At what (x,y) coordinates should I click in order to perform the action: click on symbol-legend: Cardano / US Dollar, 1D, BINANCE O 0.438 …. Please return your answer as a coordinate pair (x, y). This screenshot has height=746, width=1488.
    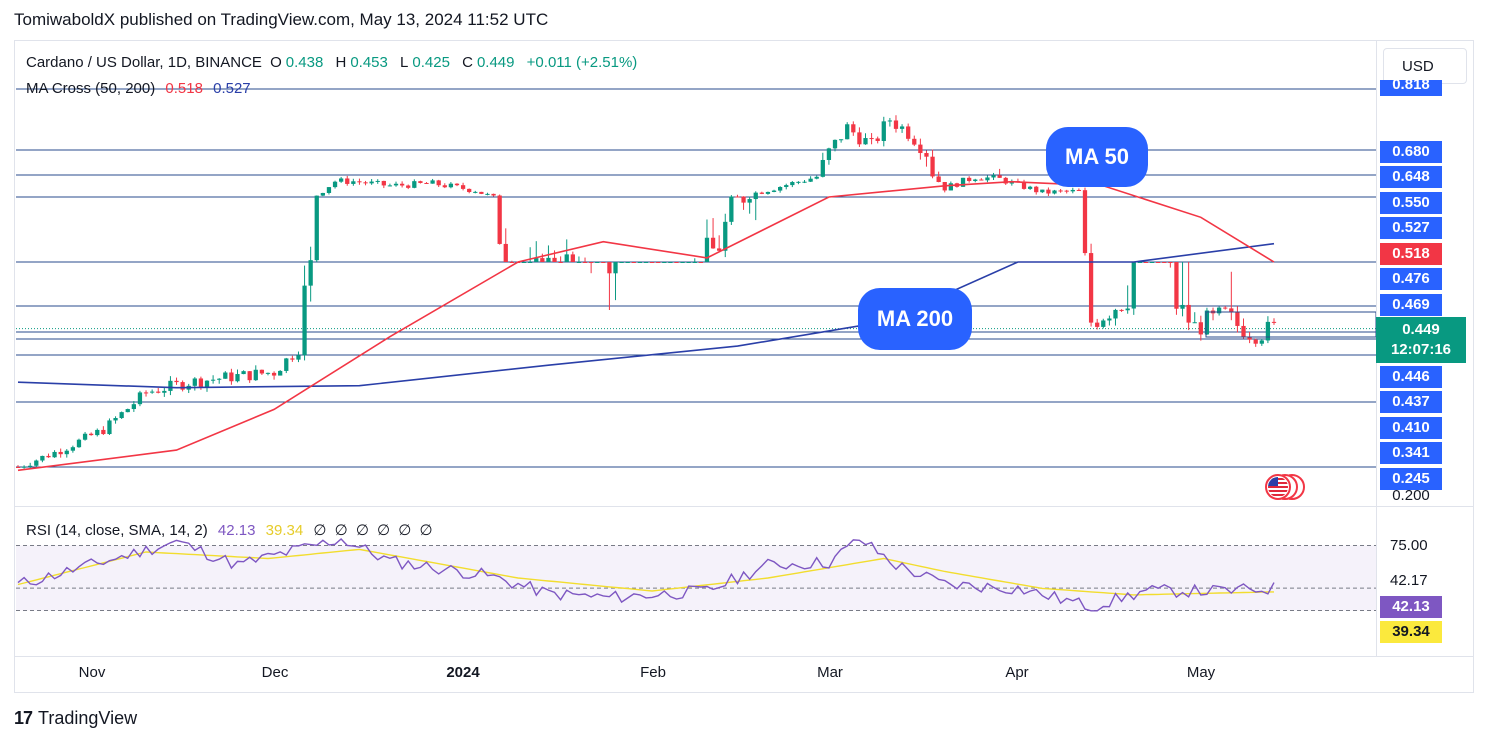
    Looking at the image, I should click on (333, 62).